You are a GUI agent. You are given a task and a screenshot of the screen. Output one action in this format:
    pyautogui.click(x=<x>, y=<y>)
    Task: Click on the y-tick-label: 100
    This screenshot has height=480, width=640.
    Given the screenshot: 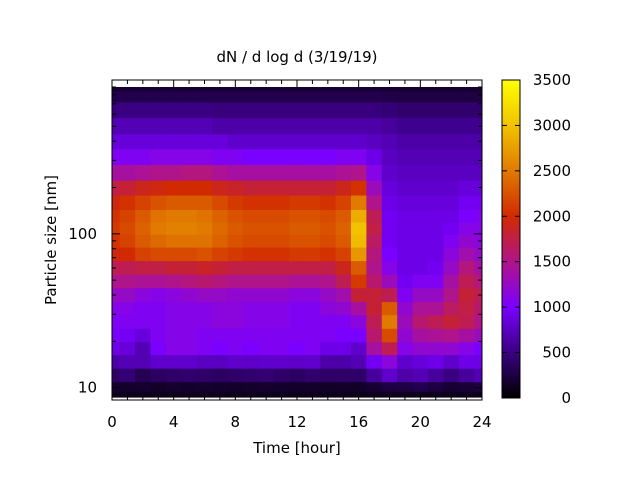 What is the action you would take?
    pyautogui.click(x=82, y=234)
    